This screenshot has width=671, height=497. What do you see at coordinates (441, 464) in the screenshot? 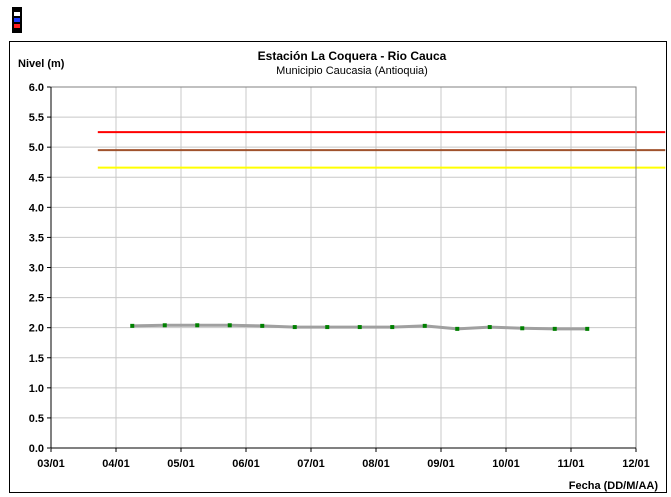
I see `x-tick-label: 09/01` at bounding box center [441, 464].